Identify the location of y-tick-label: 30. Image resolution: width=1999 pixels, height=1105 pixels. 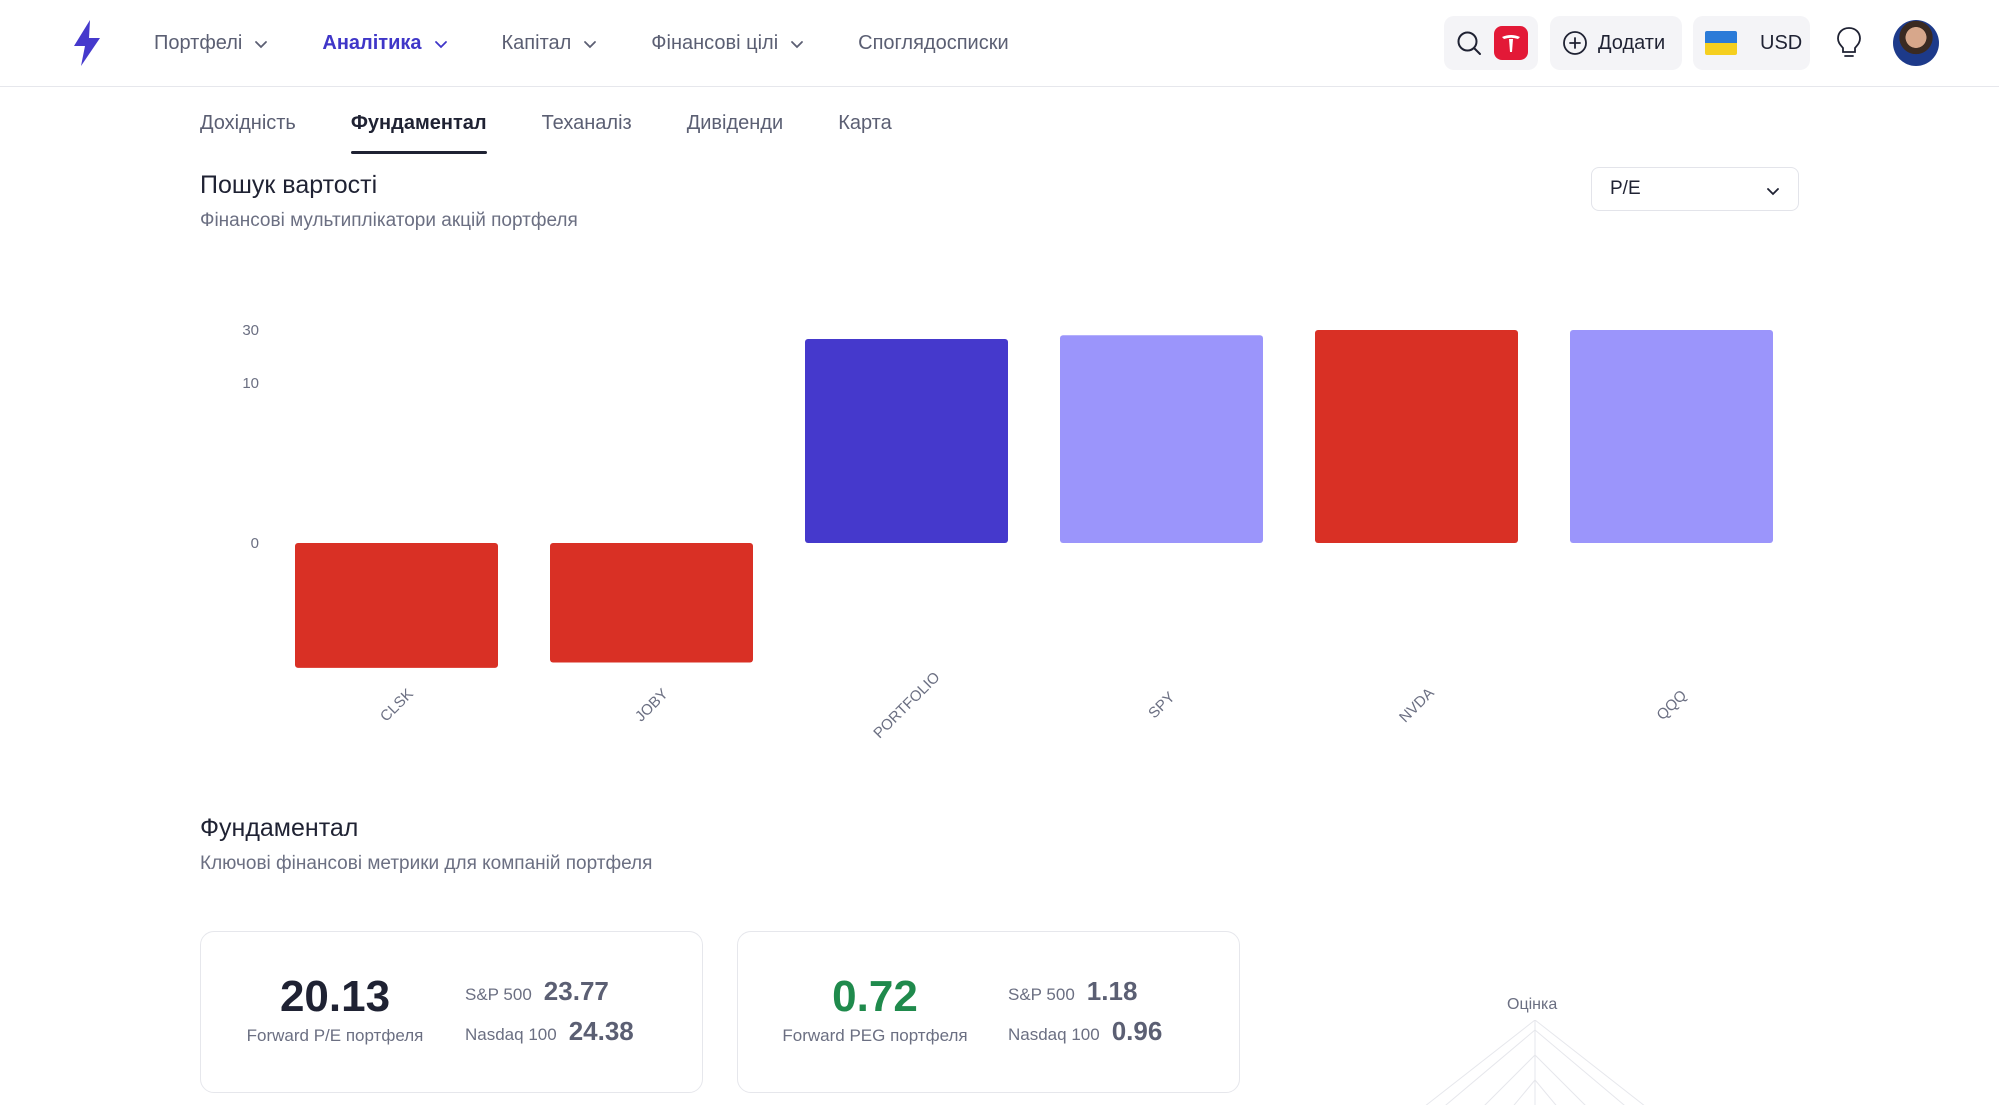
(250, 330).